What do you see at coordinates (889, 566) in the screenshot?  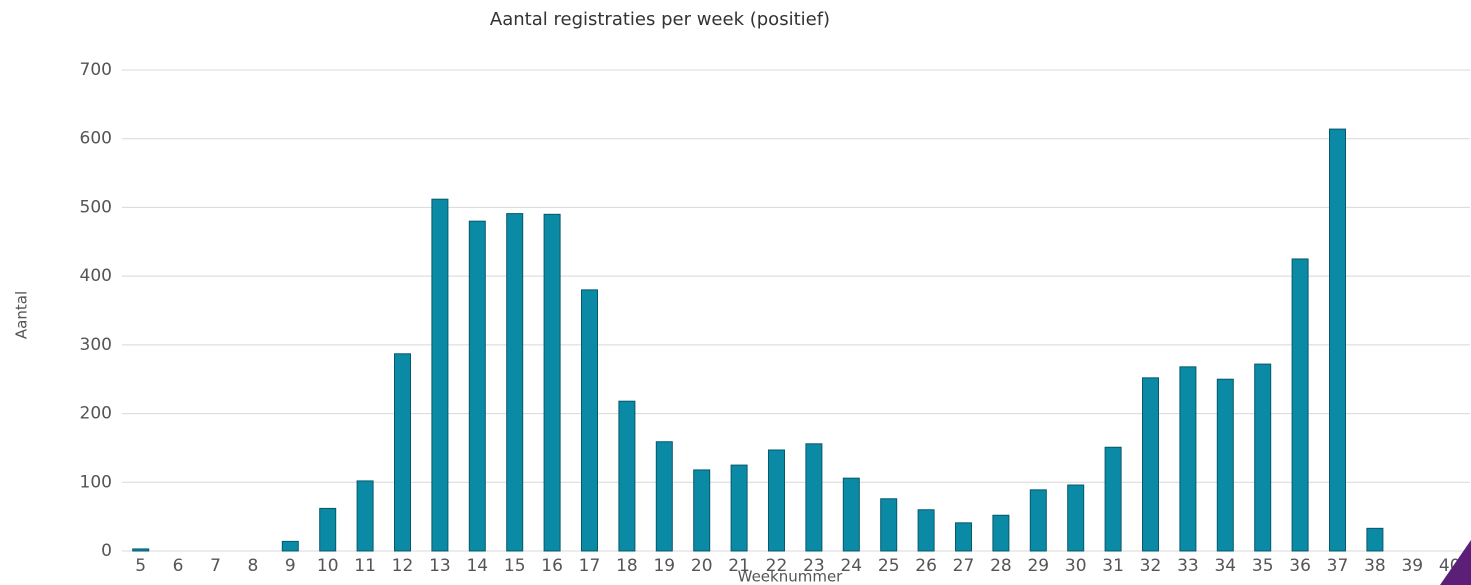 I see `x-tick-label: 25` at bounding box center [889, 566].